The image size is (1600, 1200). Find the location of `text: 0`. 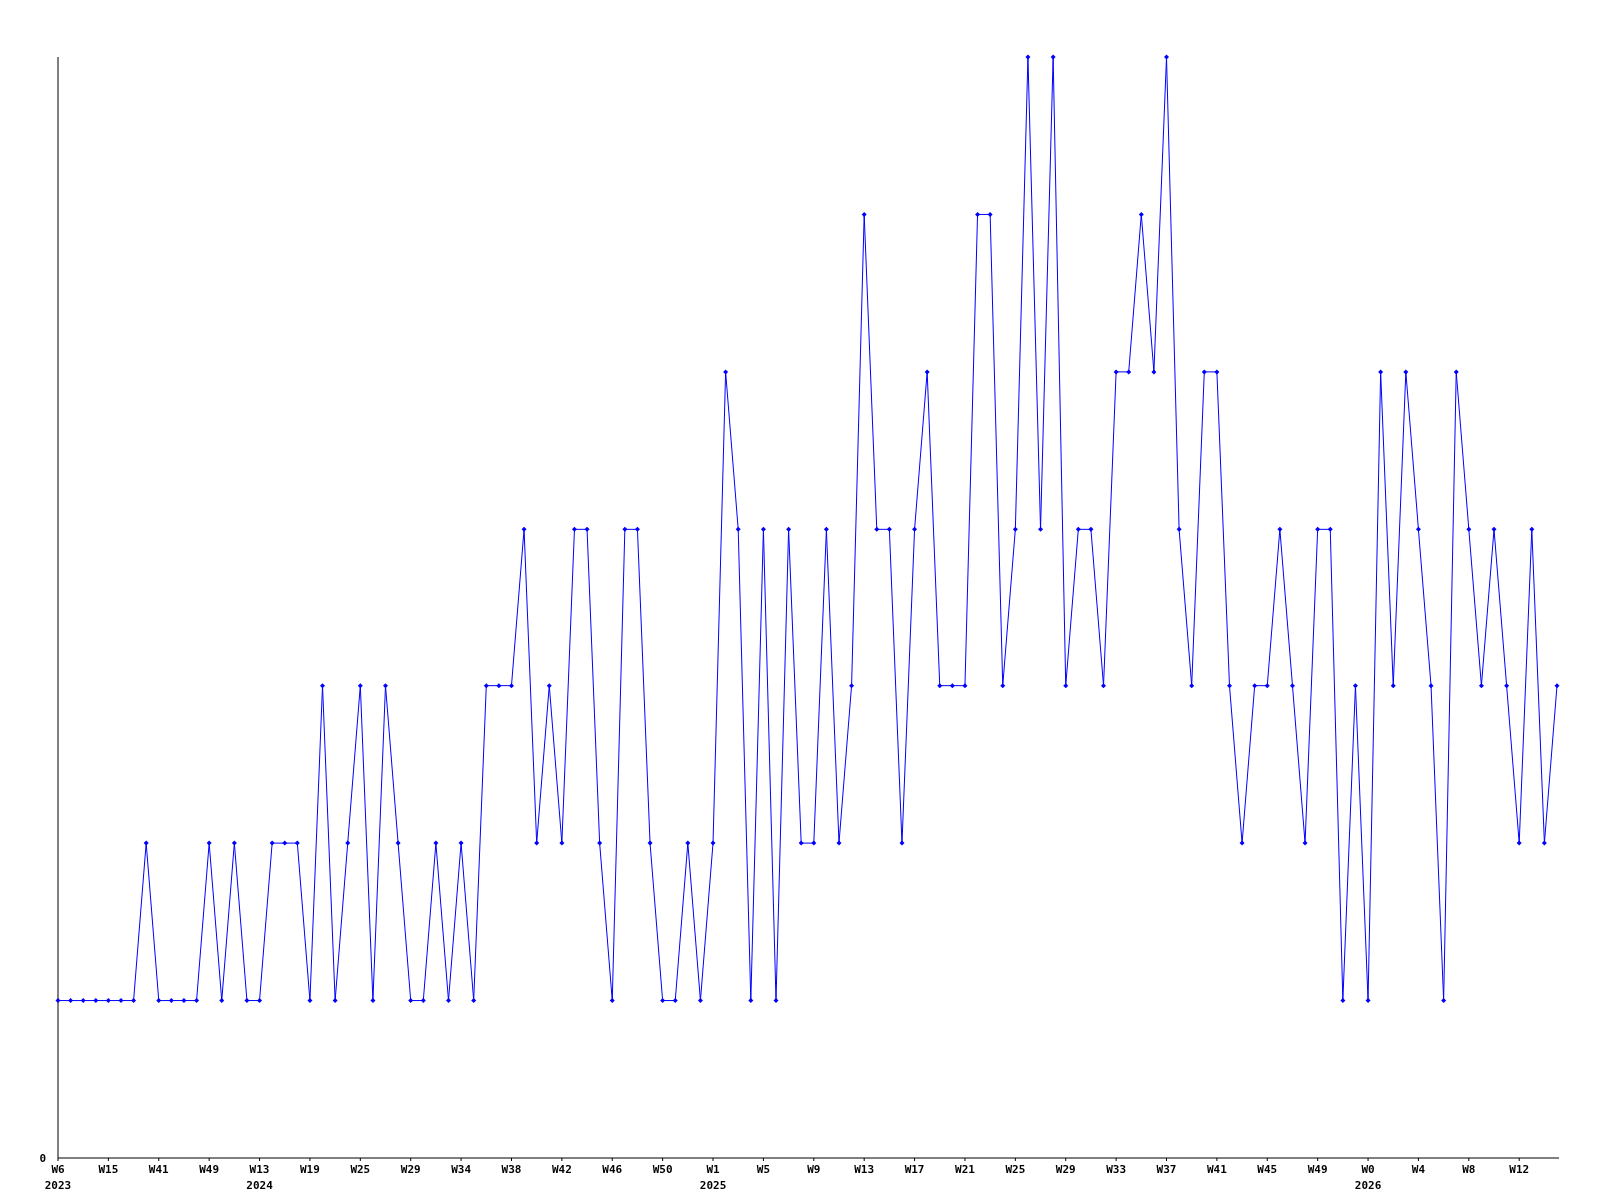

text: 0 is located at coordinates (42, 1158).